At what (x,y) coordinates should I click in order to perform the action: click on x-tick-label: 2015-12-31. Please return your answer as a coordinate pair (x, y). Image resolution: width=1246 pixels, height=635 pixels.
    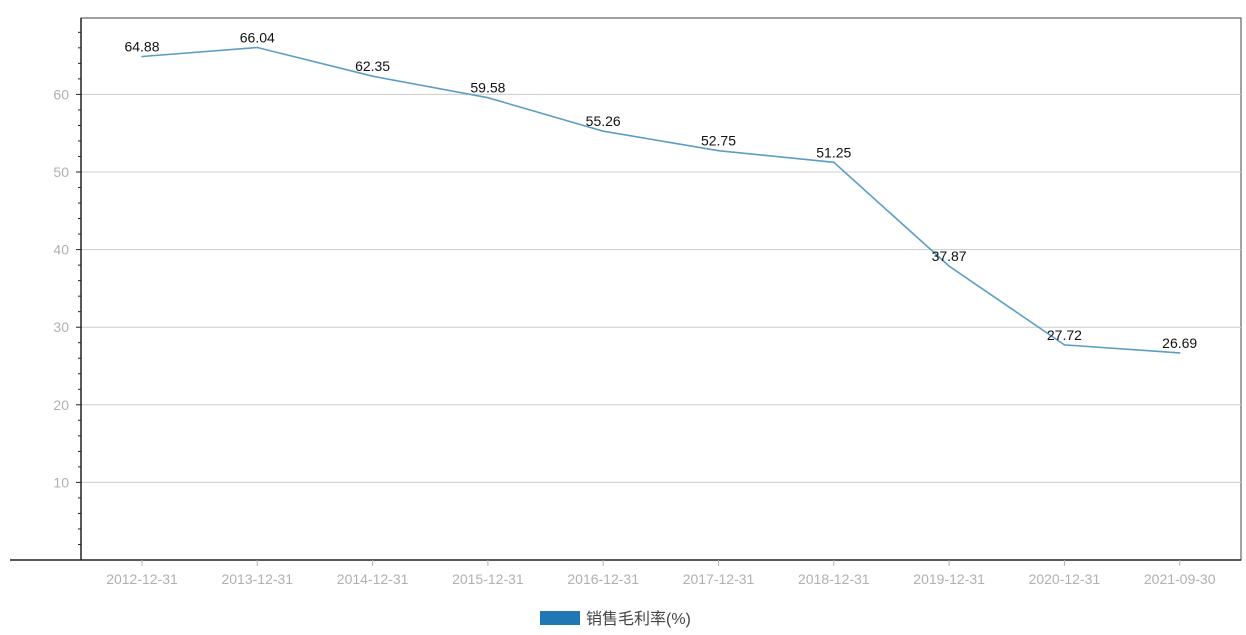
    Looking at the image, I should click on (488, 579).